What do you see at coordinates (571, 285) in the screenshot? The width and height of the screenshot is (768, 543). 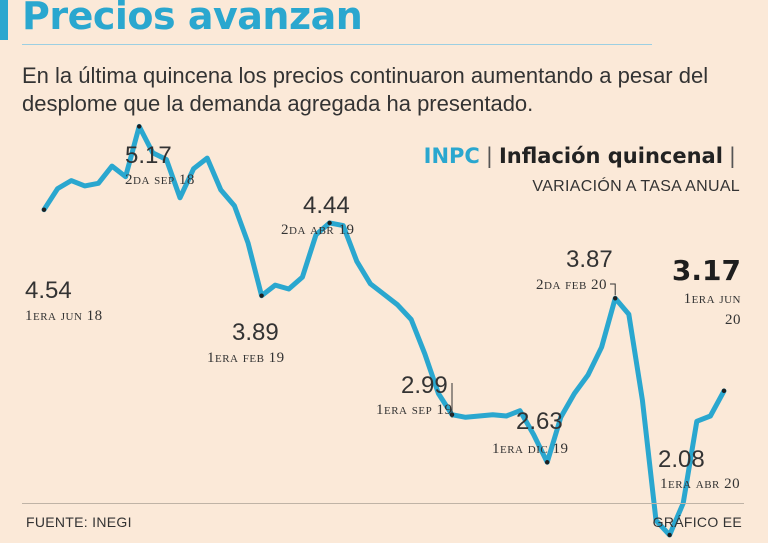 I see `label-date-3-87: 2da feb 20` at bounding box center [571, 285].